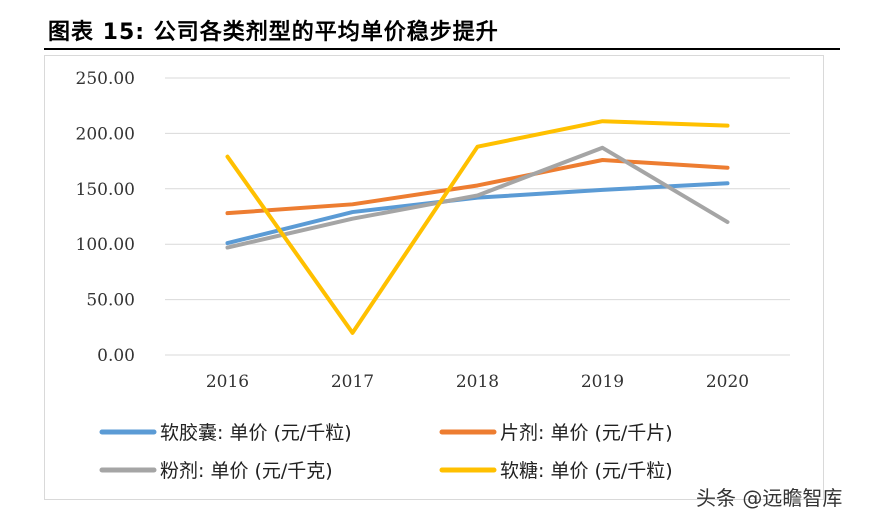 The image size is (871, 524). I want to click on x-tick-label: 2020, so click(727, 382).